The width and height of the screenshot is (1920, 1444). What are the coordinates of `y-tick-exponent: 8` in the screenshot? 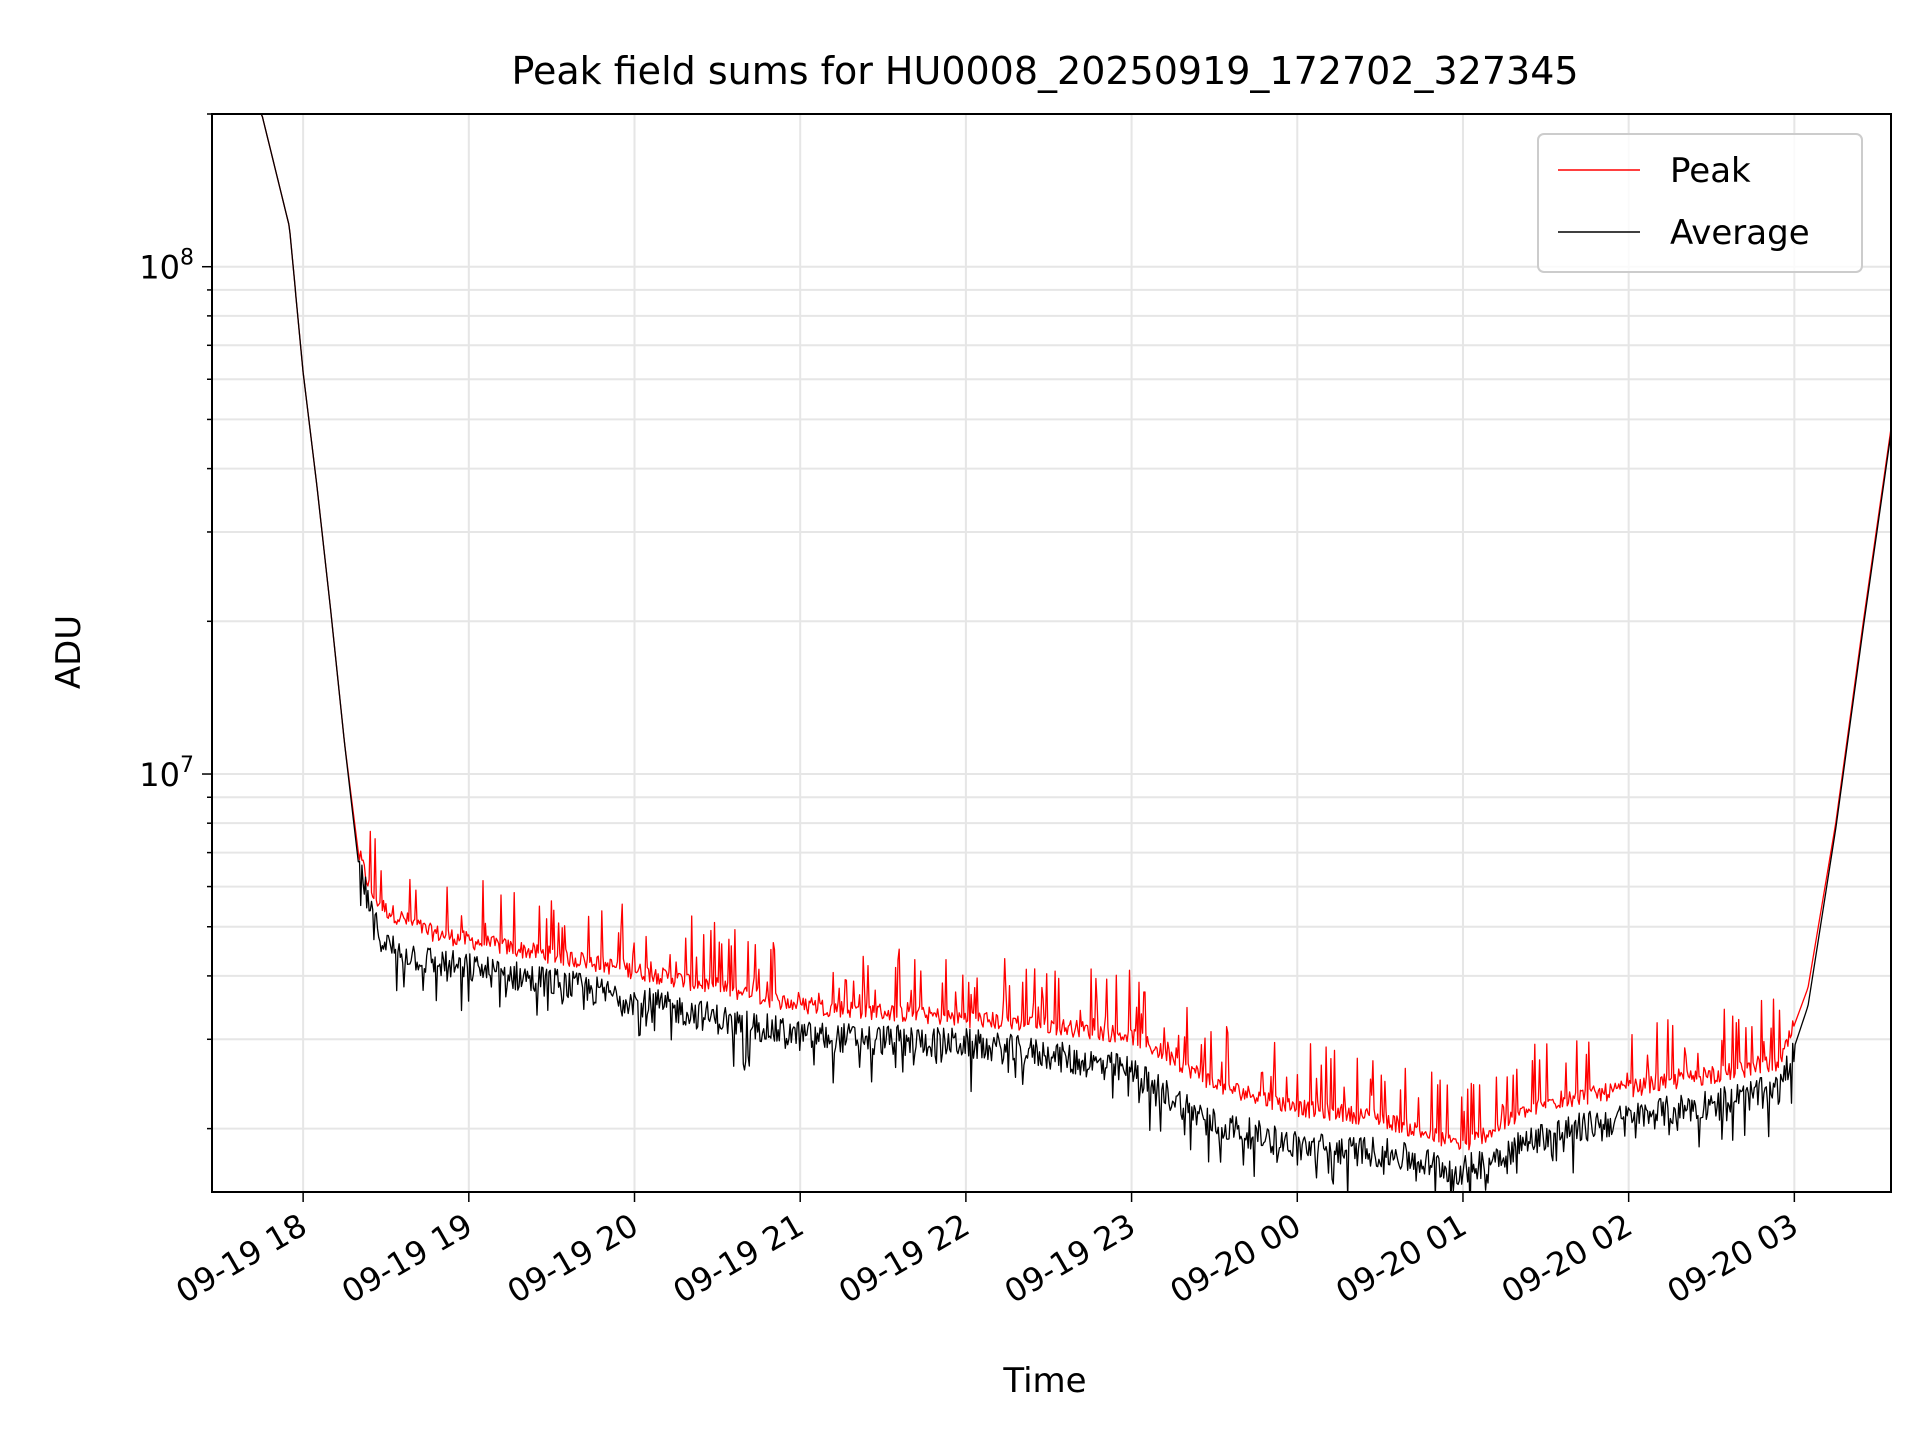 It's located at (187, 258).